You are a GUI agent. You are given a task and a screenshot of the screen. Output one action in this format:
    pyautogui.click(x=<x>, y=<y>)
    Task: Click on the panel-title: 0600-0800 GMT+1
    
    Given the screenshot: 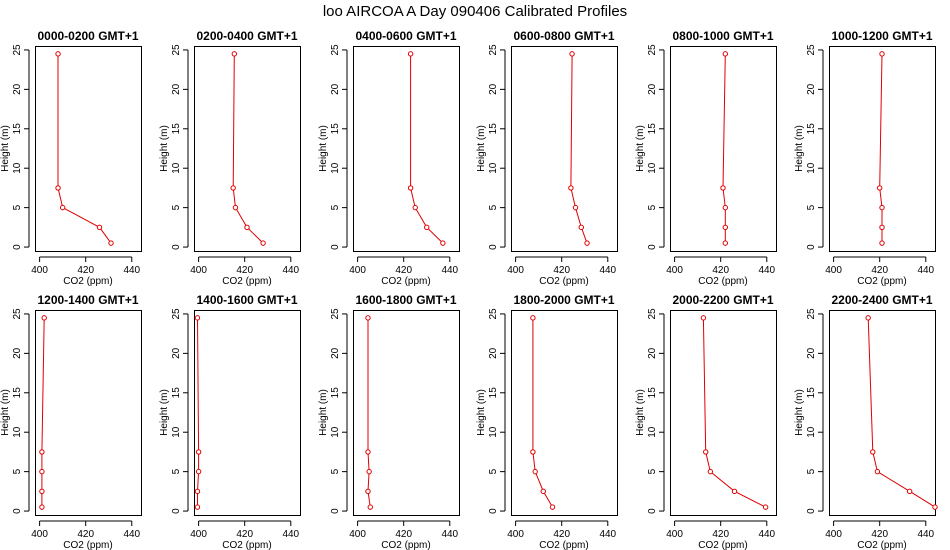 What is the action you would take?
    pyautogui.click(x=563, y=36)
    